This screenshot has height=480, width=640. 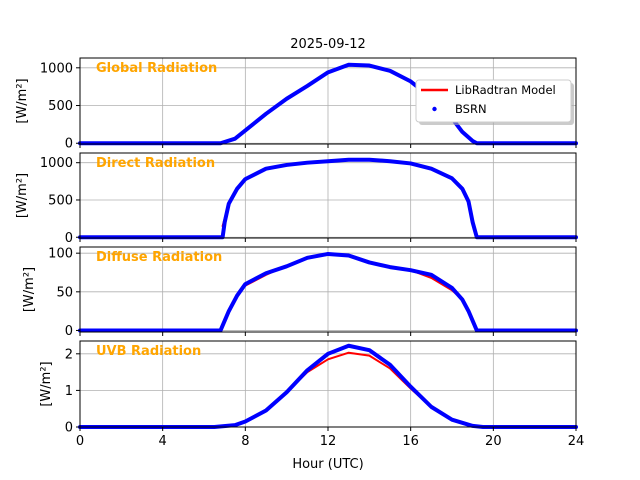 I want to click on x-axis-title: Hour (UTC), so click(x=327, y=464).